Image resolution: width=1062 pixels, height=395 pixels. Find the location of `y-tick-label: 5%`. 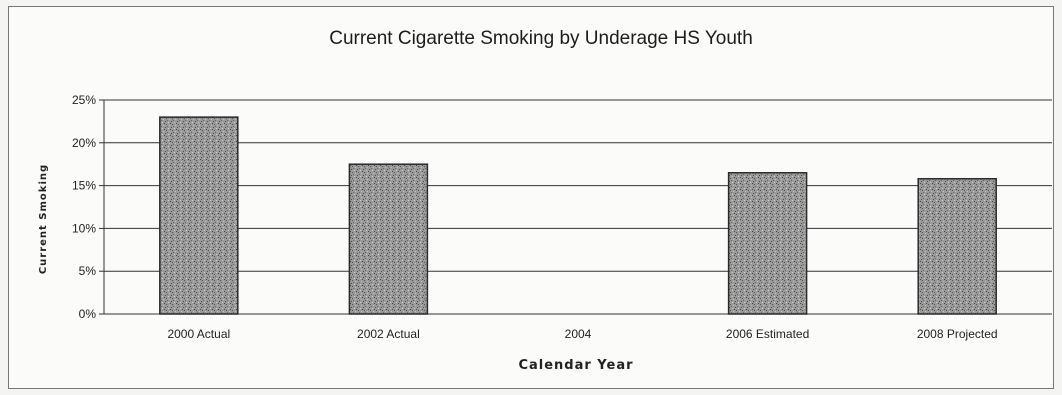

y-tick-label: 5% is located at coordinates (88, 271).